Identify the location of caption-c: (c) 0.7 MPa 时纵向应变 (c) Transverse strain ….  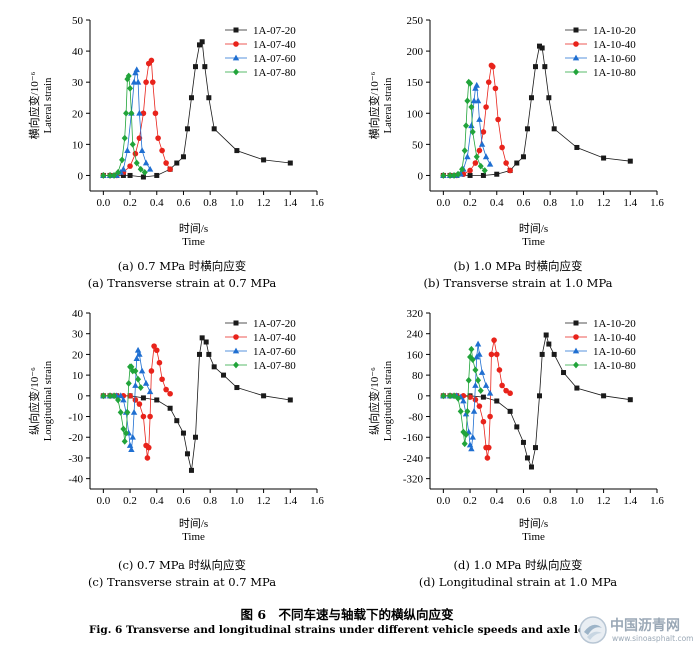
(182, 574).